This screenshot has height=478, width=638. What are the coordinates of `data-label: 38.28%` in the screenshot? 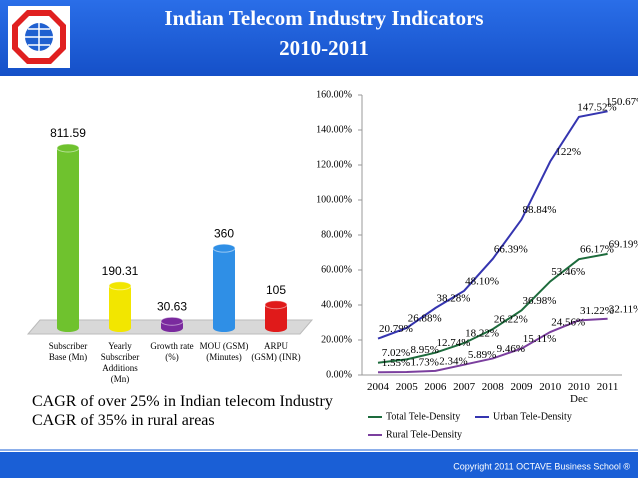 It's located at (453, 299).